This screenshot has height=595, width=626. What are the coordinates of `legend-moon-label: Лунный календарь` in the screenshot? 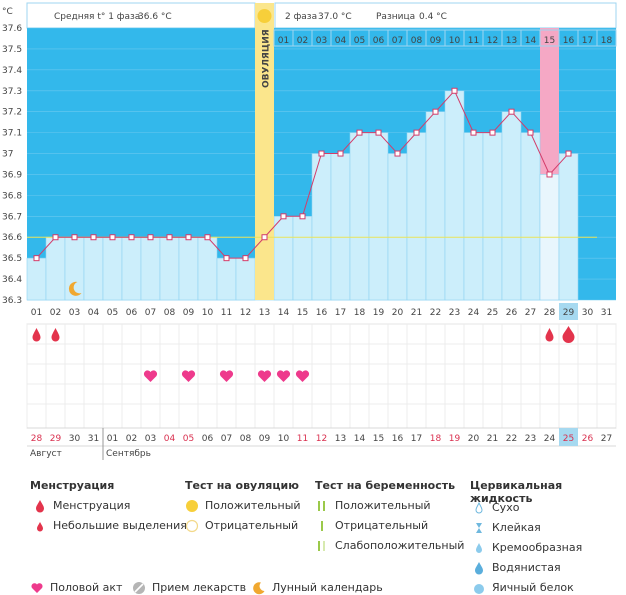 It's located at (327, 587).